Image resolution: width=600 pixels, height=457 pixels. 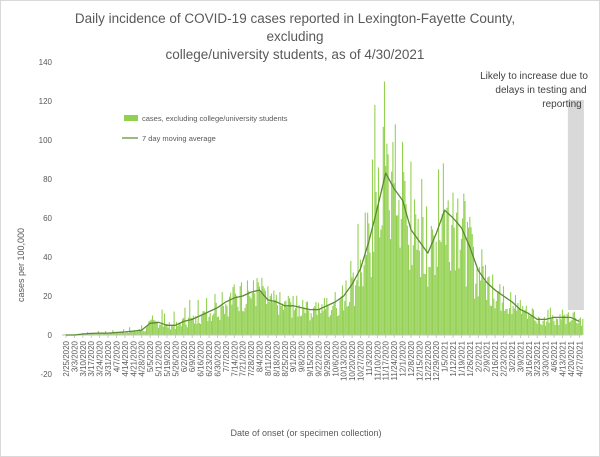 What do you see at coordinates (462, 358) in the screenshot?
I see `x-tick-label: 1/19/2021` at bounding box center [462, 358].